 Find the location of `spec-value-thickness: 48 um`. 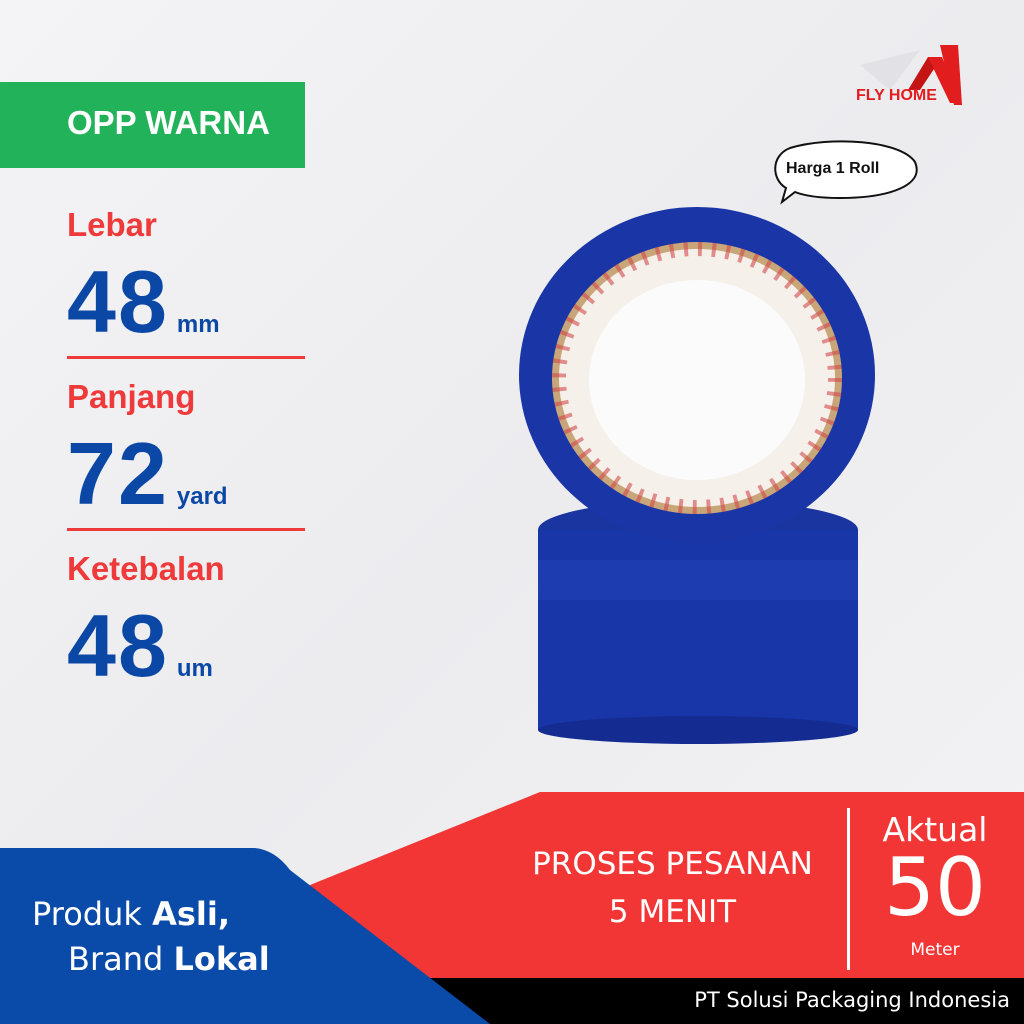

spec-value-thickness: 48 um is located at coordinates (140, 646).